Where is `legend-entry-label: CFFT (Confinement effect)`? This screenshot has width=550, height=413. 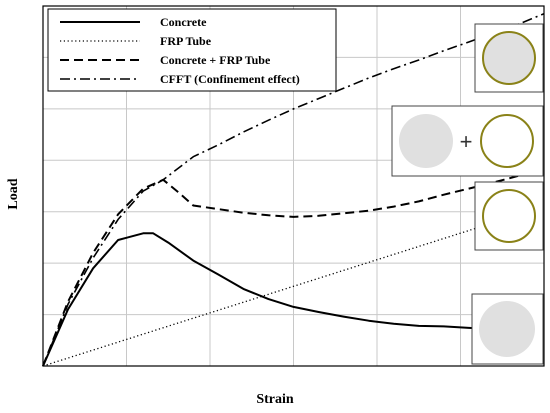
legend-entry-label: CFFT (Confinement effect) is located at coordinates (230, 79).